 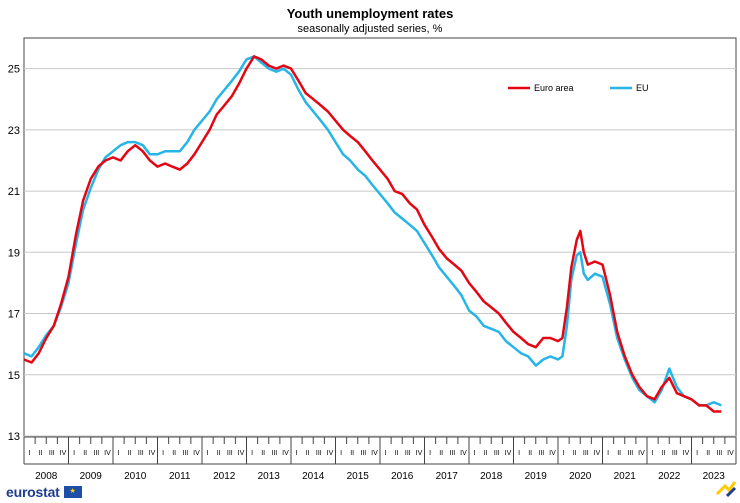 I want to click on year-label: 2021, so click(x=625, y=476).